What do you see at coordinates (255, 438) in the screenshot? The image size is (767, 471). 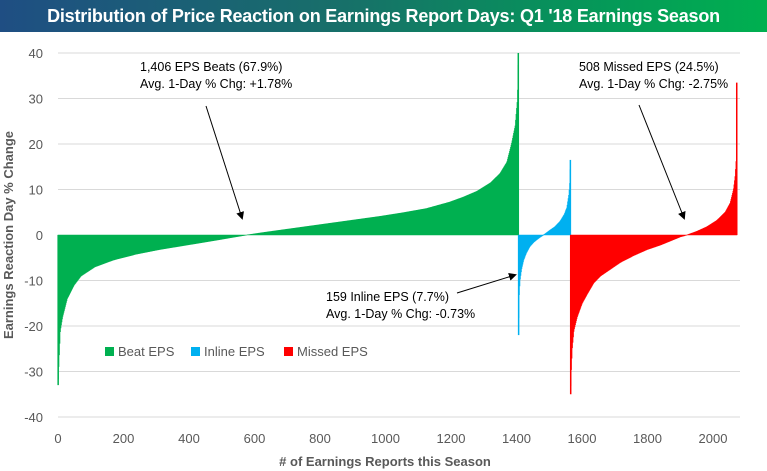 I see `x-tick-label: 600` at bounding box center [255, 438].